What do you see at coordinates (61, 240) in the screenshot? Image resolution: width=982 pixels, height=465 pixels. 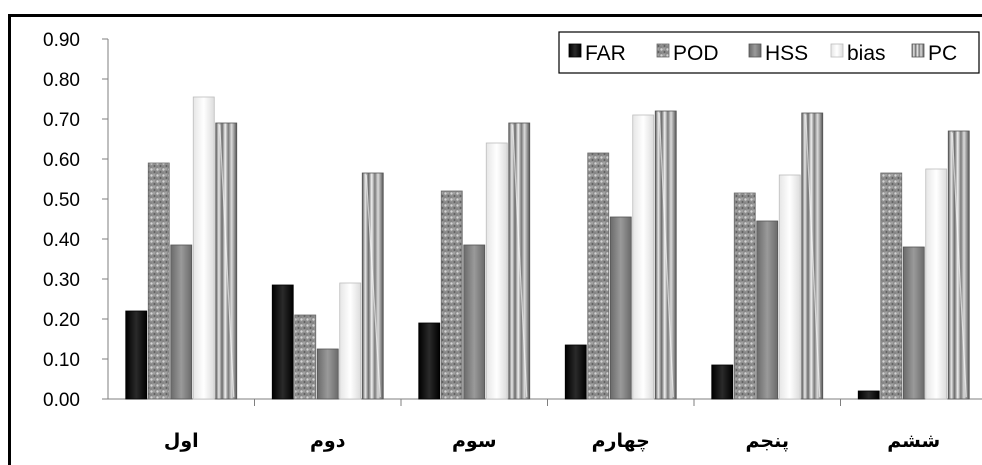 I see `y-tick-label: 0.40` at bounding box center [61, 240].